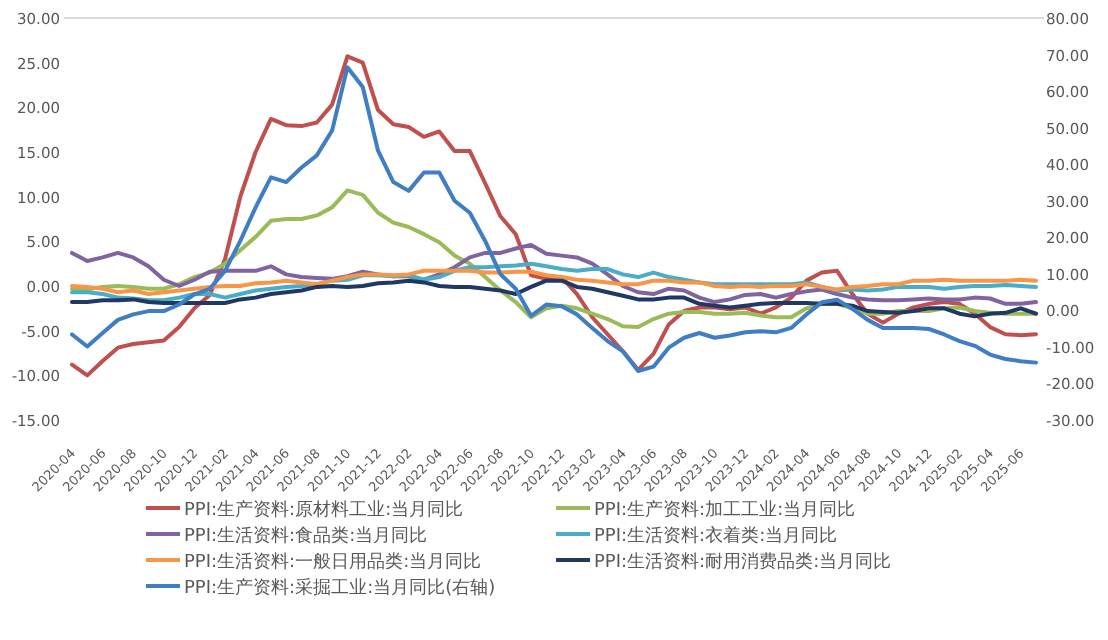  What do you see at coordinates (306, 536) in the screenshot?
I see `legend-label: PPI:生活资料:食品类:当月同比` at bounding box center [306, 536].